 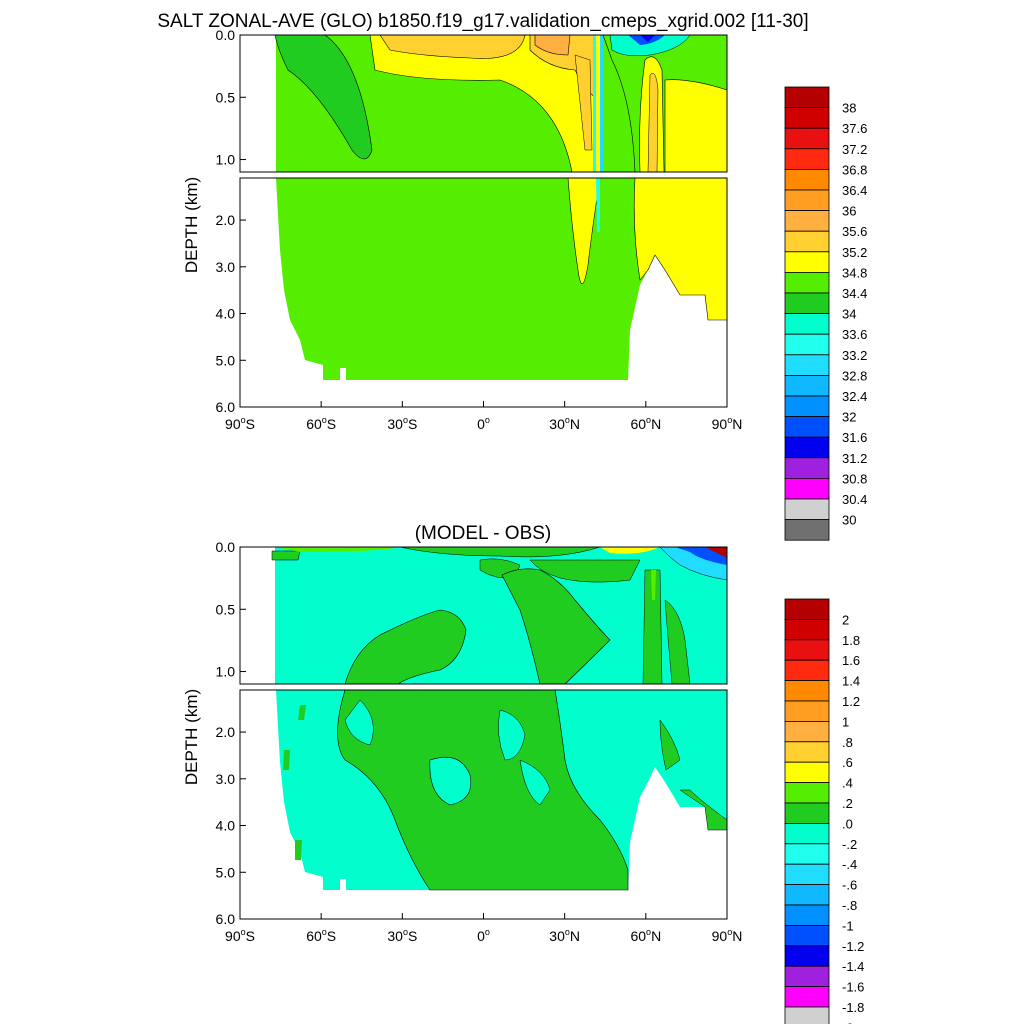 What do you see at coordinates (851, 681) in the screenshot?
I see `colorbar-label: 1.4` at bounding box center [851, 681].